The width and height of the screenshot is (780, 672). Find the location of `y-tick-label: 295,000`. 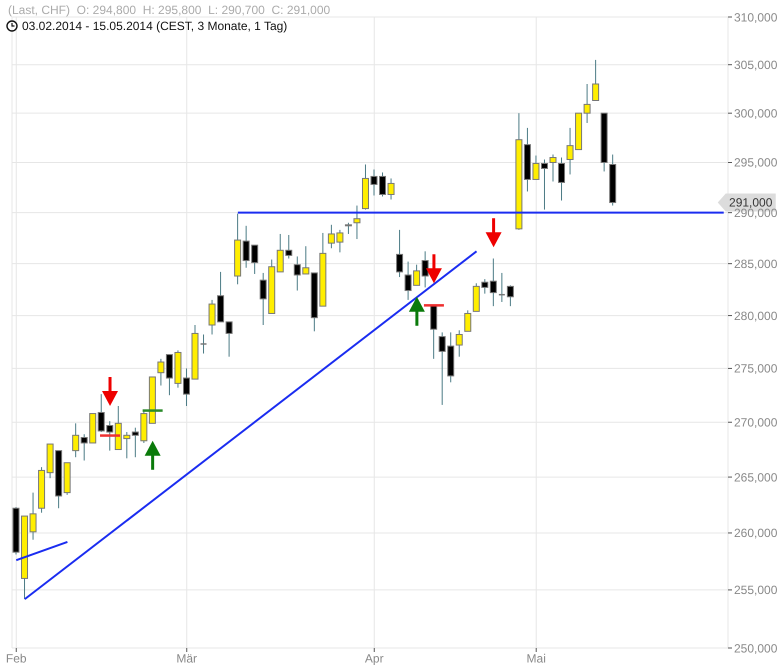

y-tick-label: 295,000 is located at coordinates (756, 163).